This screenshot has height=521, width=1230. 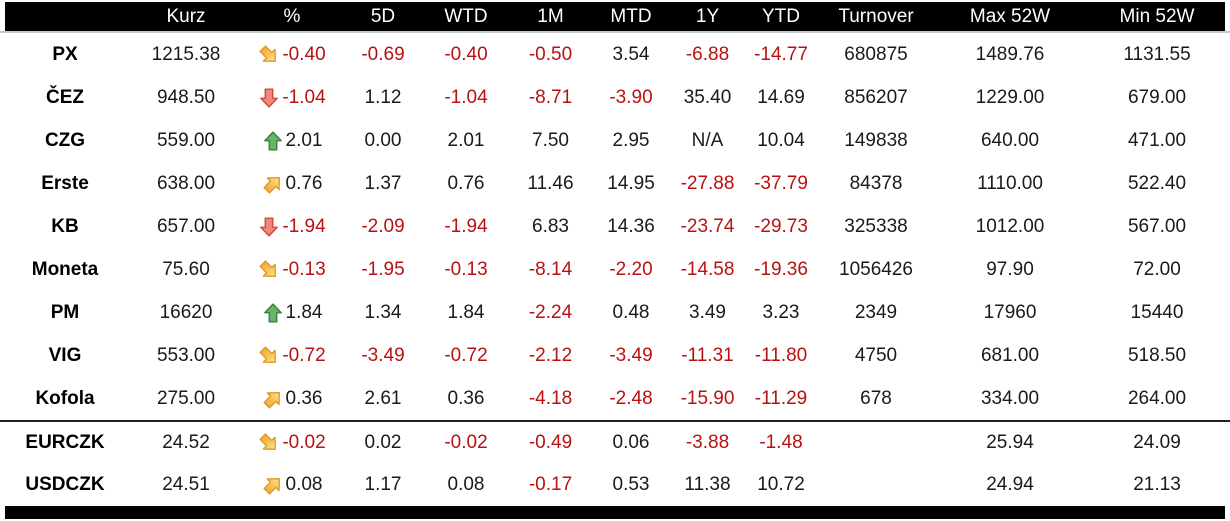 What do you see at coordinates (466, 269) in the screenshot?
I see `wtd-value: -0.13` at bounding box center [466, 269].